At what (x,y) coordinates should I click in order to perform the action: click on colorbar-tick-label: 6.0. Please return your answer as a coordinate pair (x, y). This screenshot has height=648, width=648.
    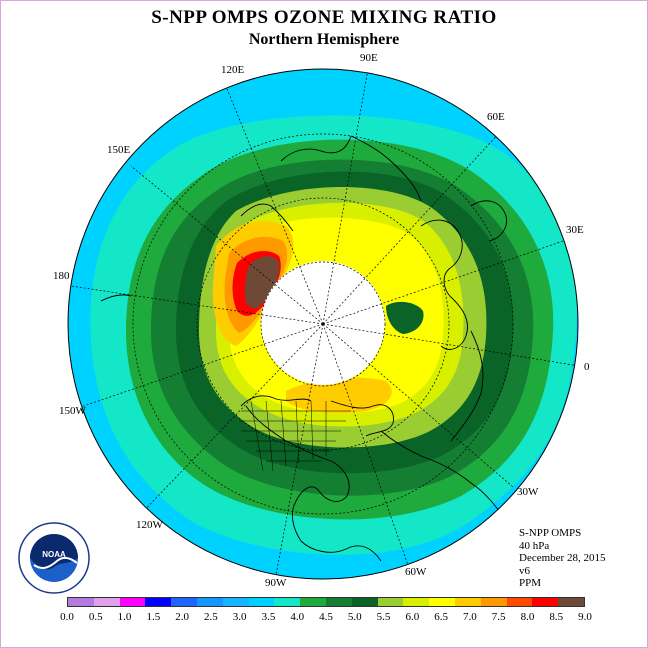
    Looking at the image, I should click on (412, 617).